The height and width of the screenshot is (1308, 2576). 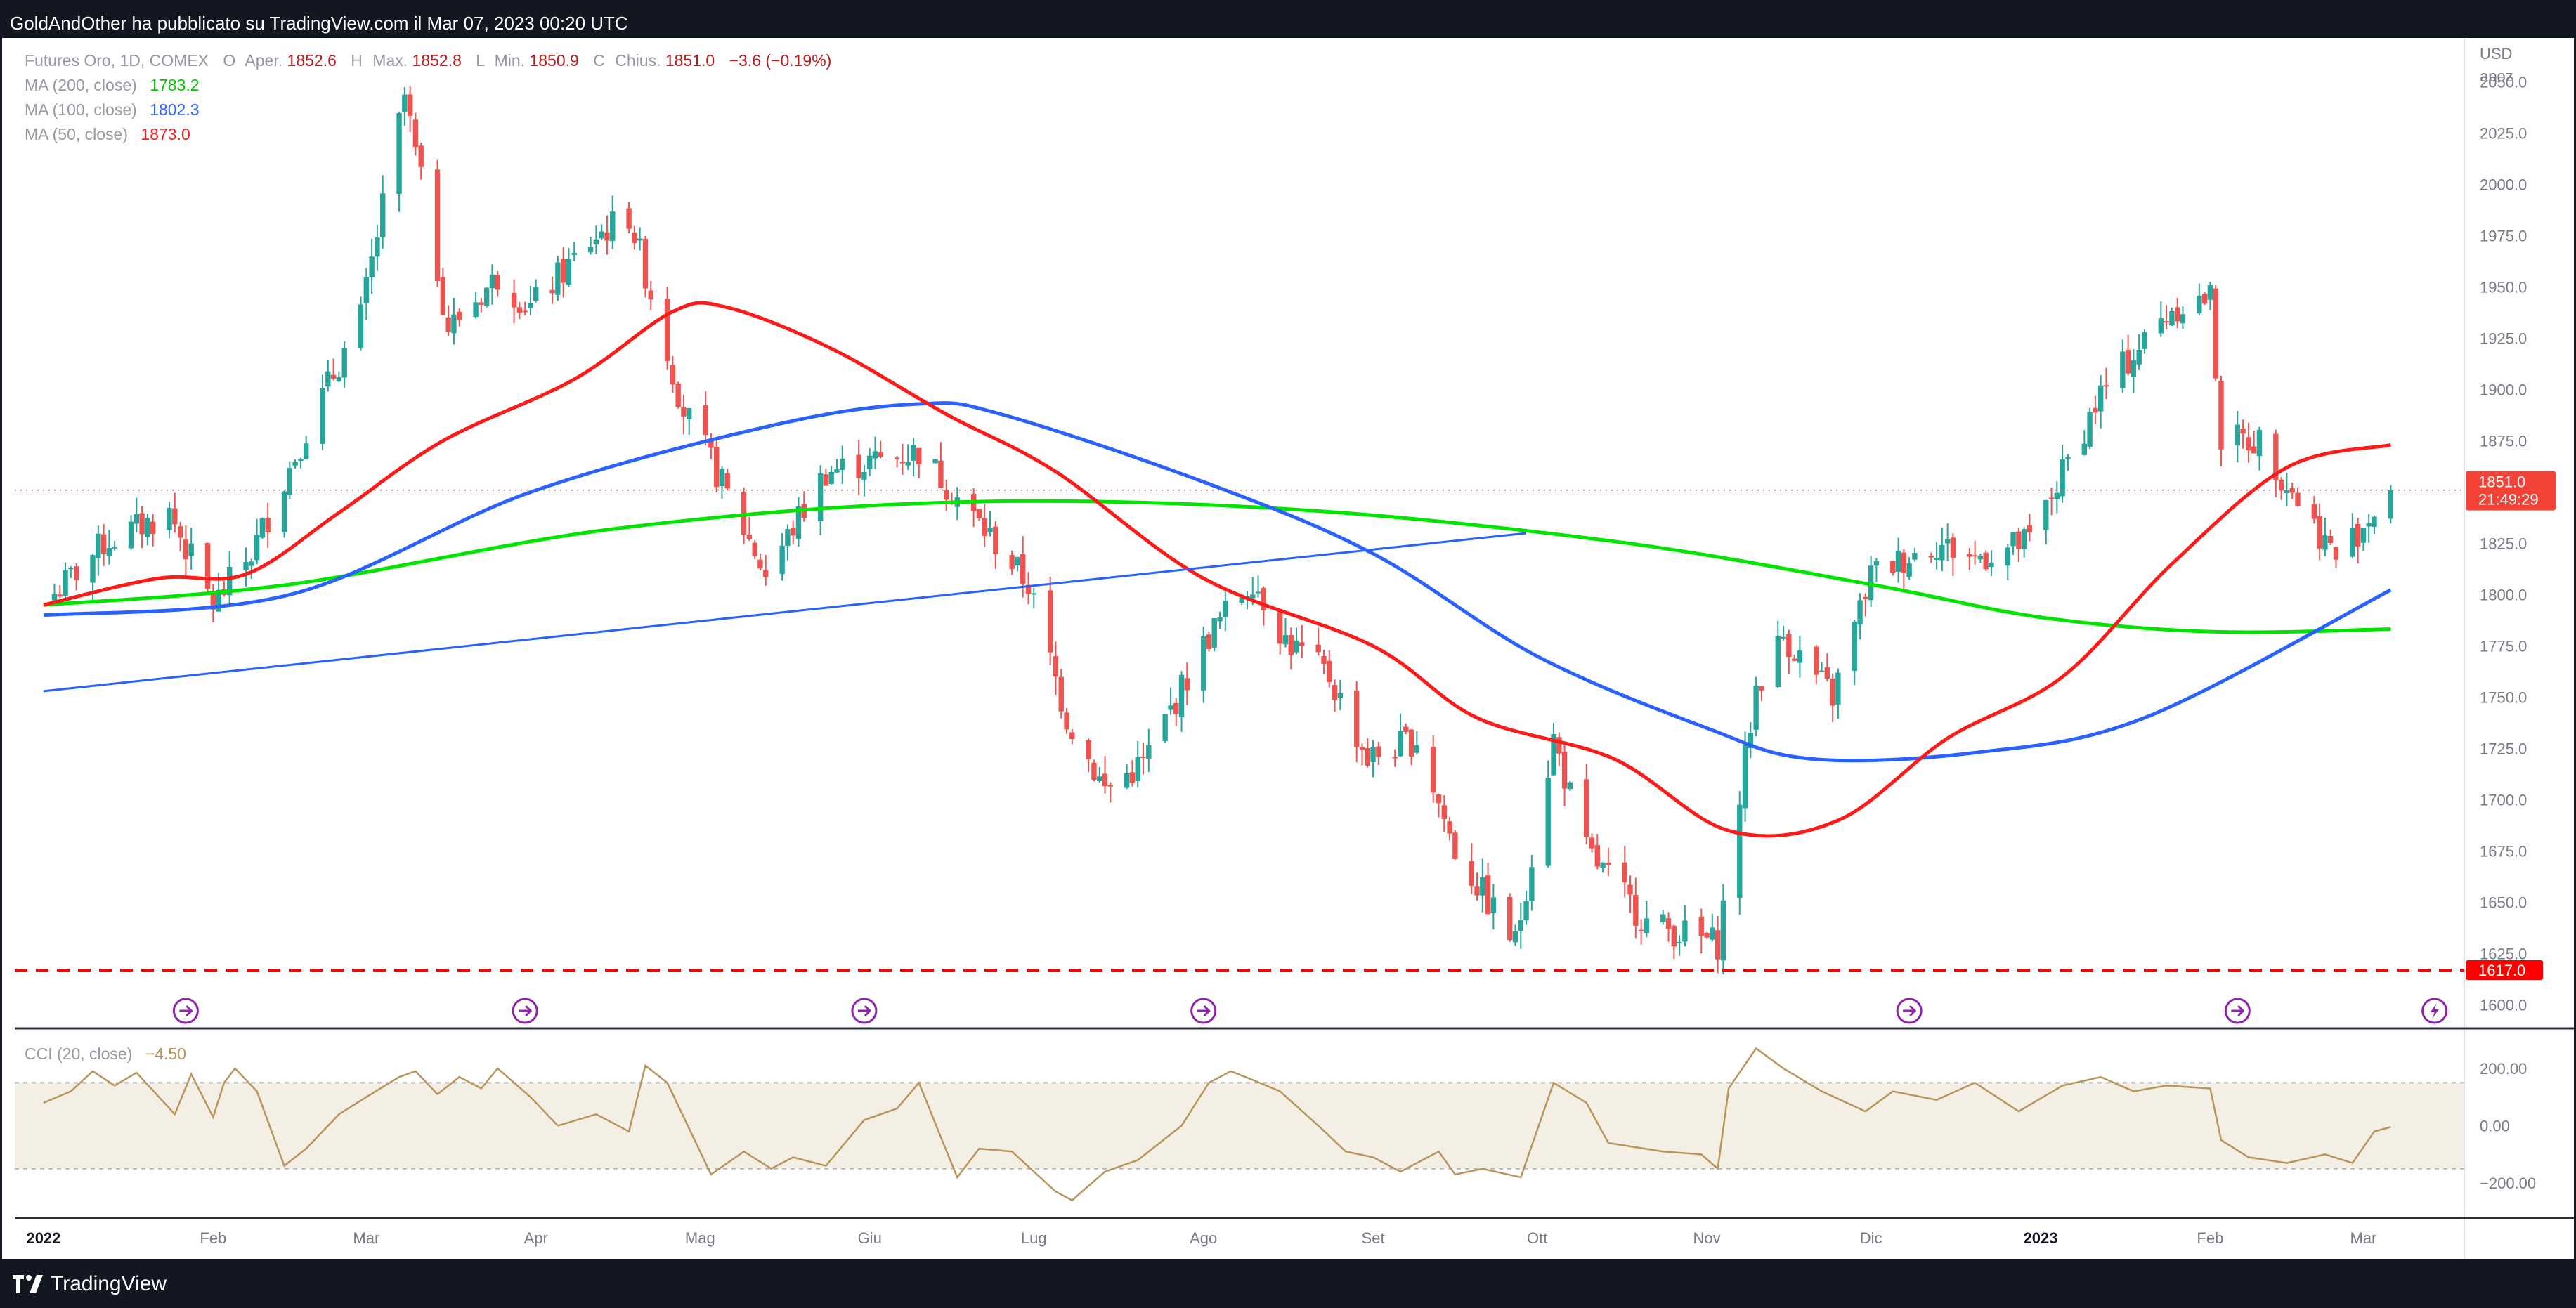 What do you see at coordinates (112, 109) in the screenshot?
I see `legend-ma100: MA (100, close) 1802.3` at bounding box center [112, 109].